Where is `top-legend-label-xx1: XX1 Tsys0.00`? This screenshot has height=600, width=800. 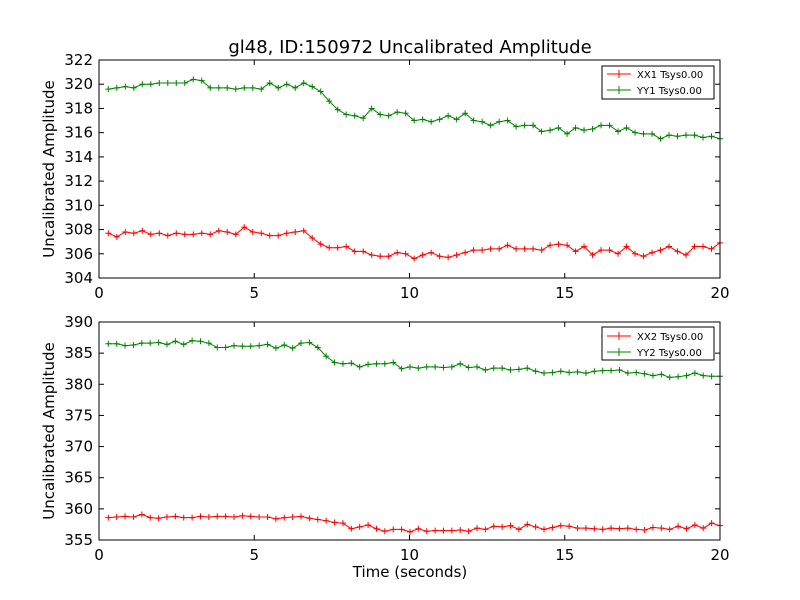
top-legend-label-xx1: XX1 Tsys0.00 is located at coordinates (670, 75).